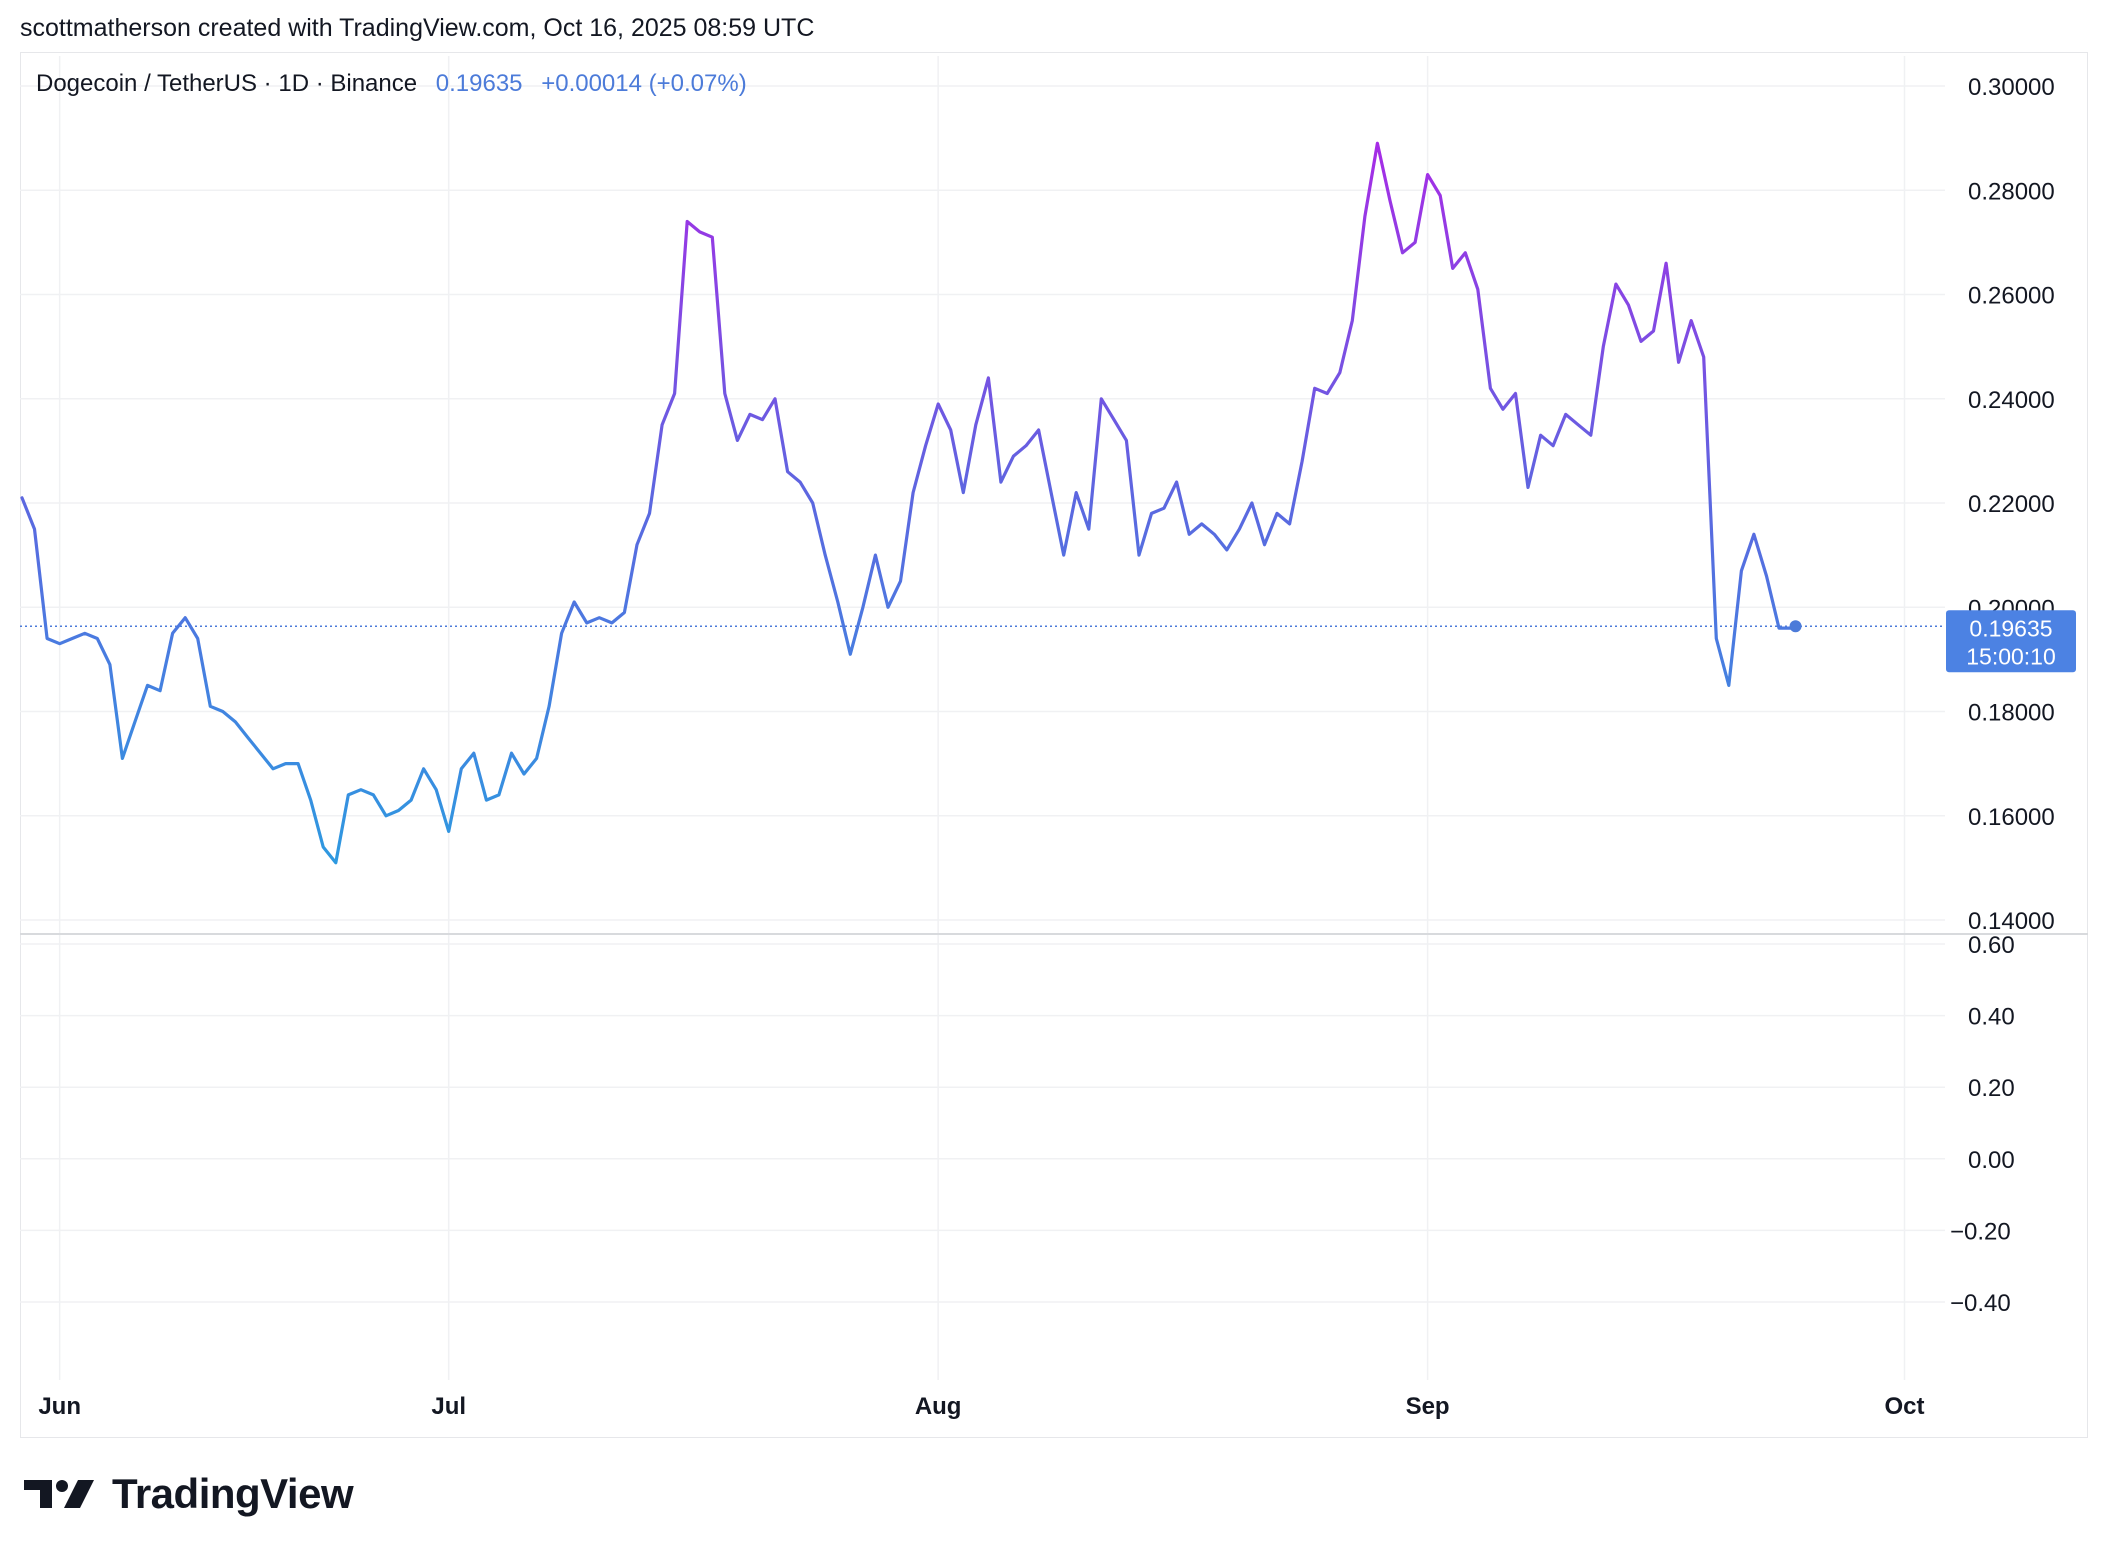 The width and height of the screenshot is (2108, 1552). Describe the element at coordinates (2011, 87) in the screenshot. I see `price-tick-label: 0.30000` at that location.